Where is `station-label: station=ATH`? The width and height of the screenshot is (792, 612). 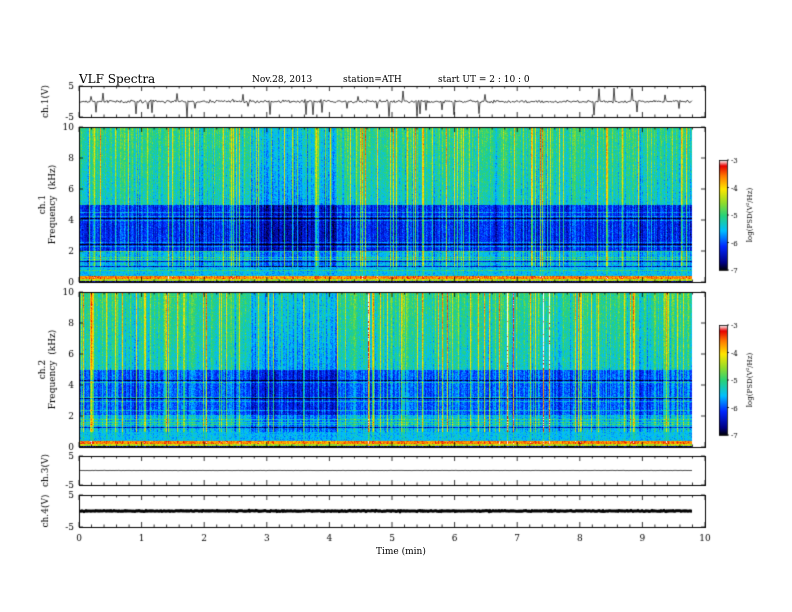
station-label: station=ATH is located at coordinates (372, 80).